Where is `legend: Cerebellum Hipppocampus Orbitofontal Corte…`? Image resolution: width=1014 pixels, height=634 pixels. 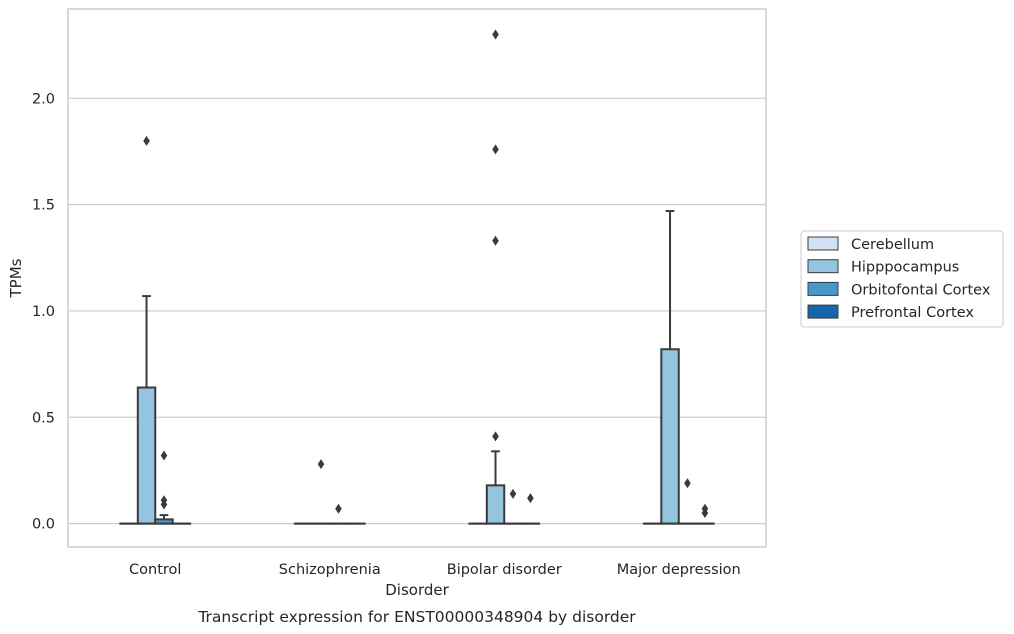
legend: Cerebellum Hipppocampus Orbitofontal Corte… is located at coordinates (902, 279).